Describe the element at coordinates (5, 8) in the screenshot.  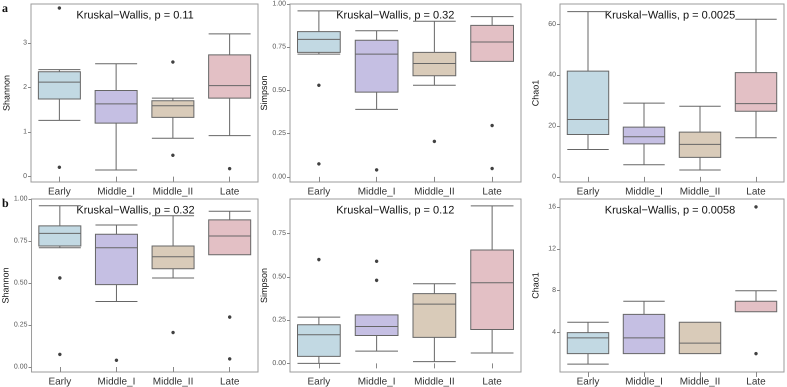
I see `text: a` at that location.